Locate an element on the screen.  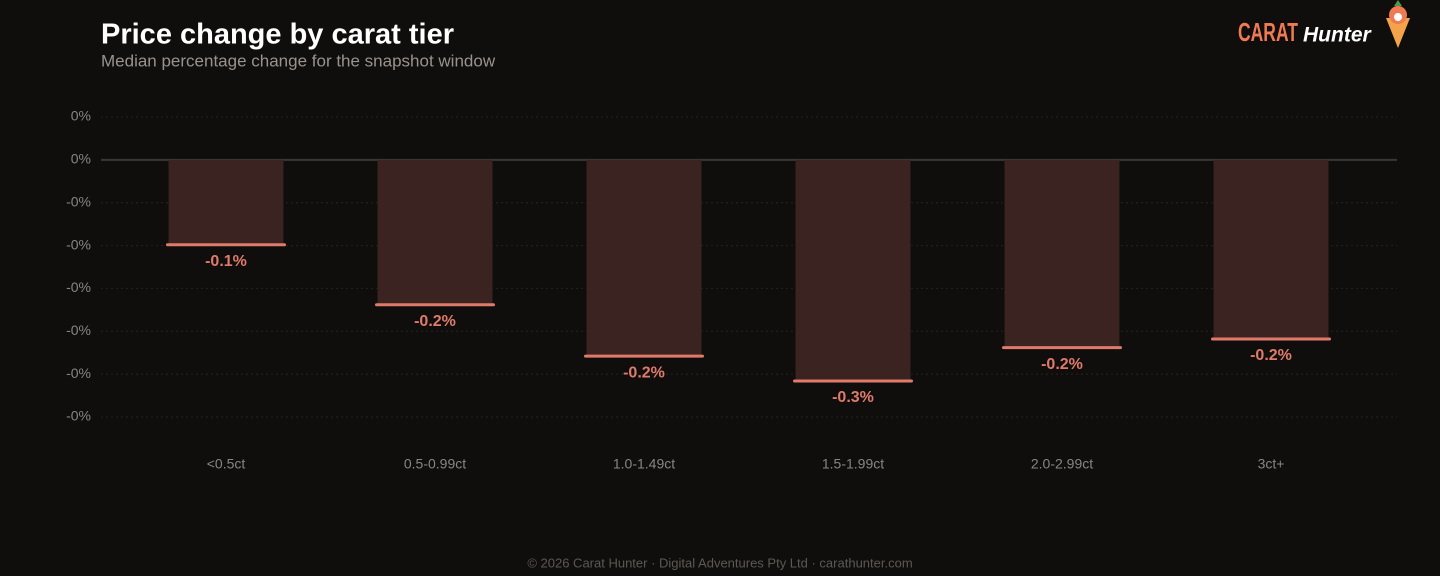
logo-name: Hunter is located at coordinates (1337, 35).